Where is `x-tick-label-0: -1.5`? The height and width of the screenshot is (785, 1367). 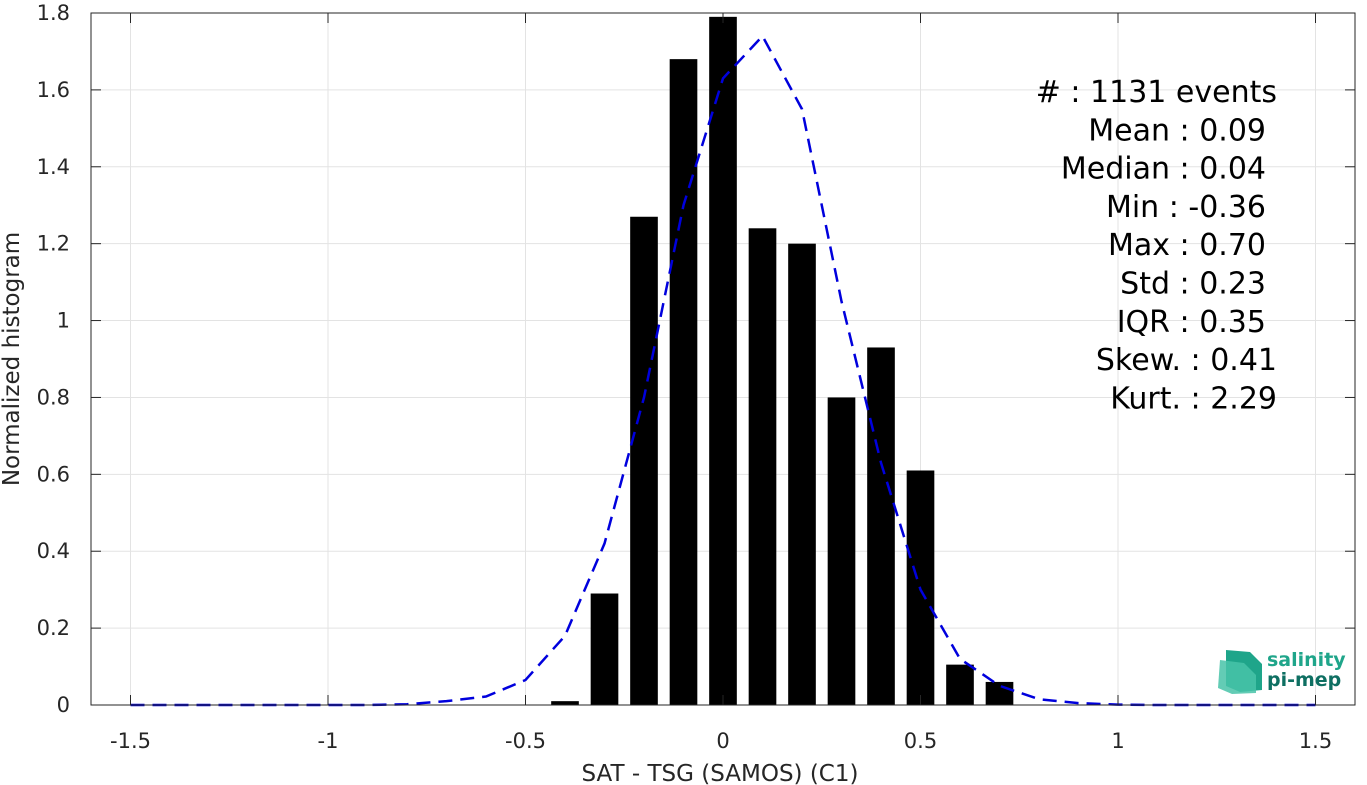
x-tick-label-0: -1.5 is located at coordinates (130, 741).